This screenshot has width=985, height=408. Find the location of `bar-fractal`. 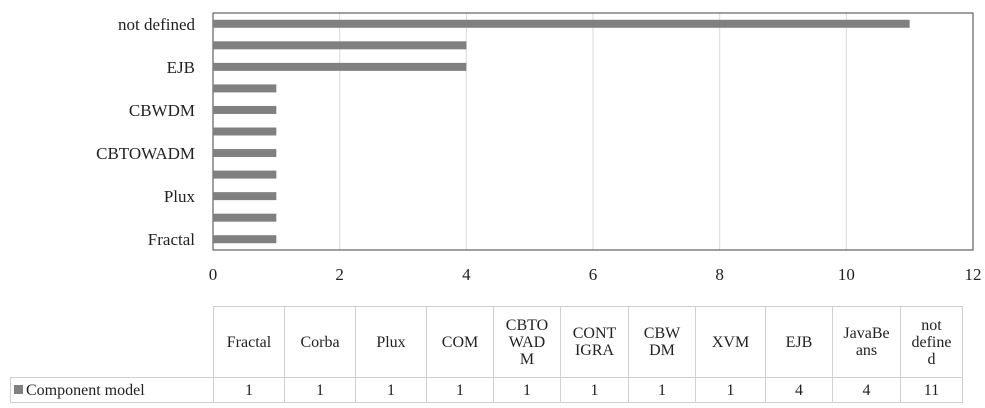

bar-fractal is located at coordinates (245, 239).